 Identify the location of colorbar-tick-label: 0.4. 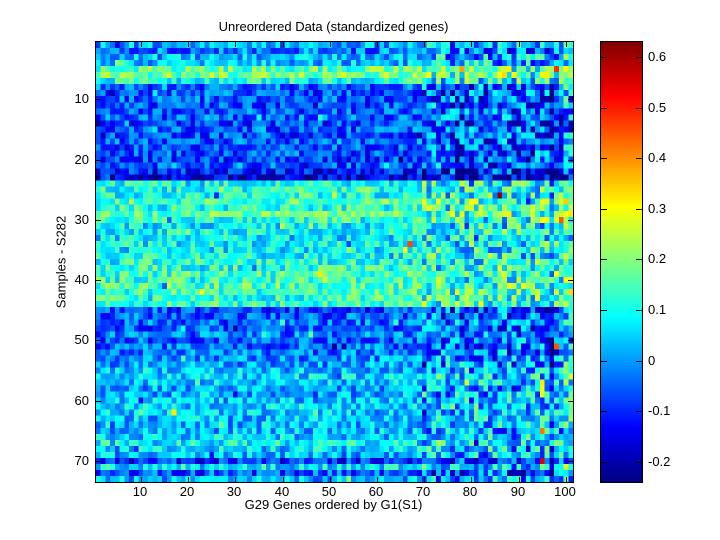
(657, 157).